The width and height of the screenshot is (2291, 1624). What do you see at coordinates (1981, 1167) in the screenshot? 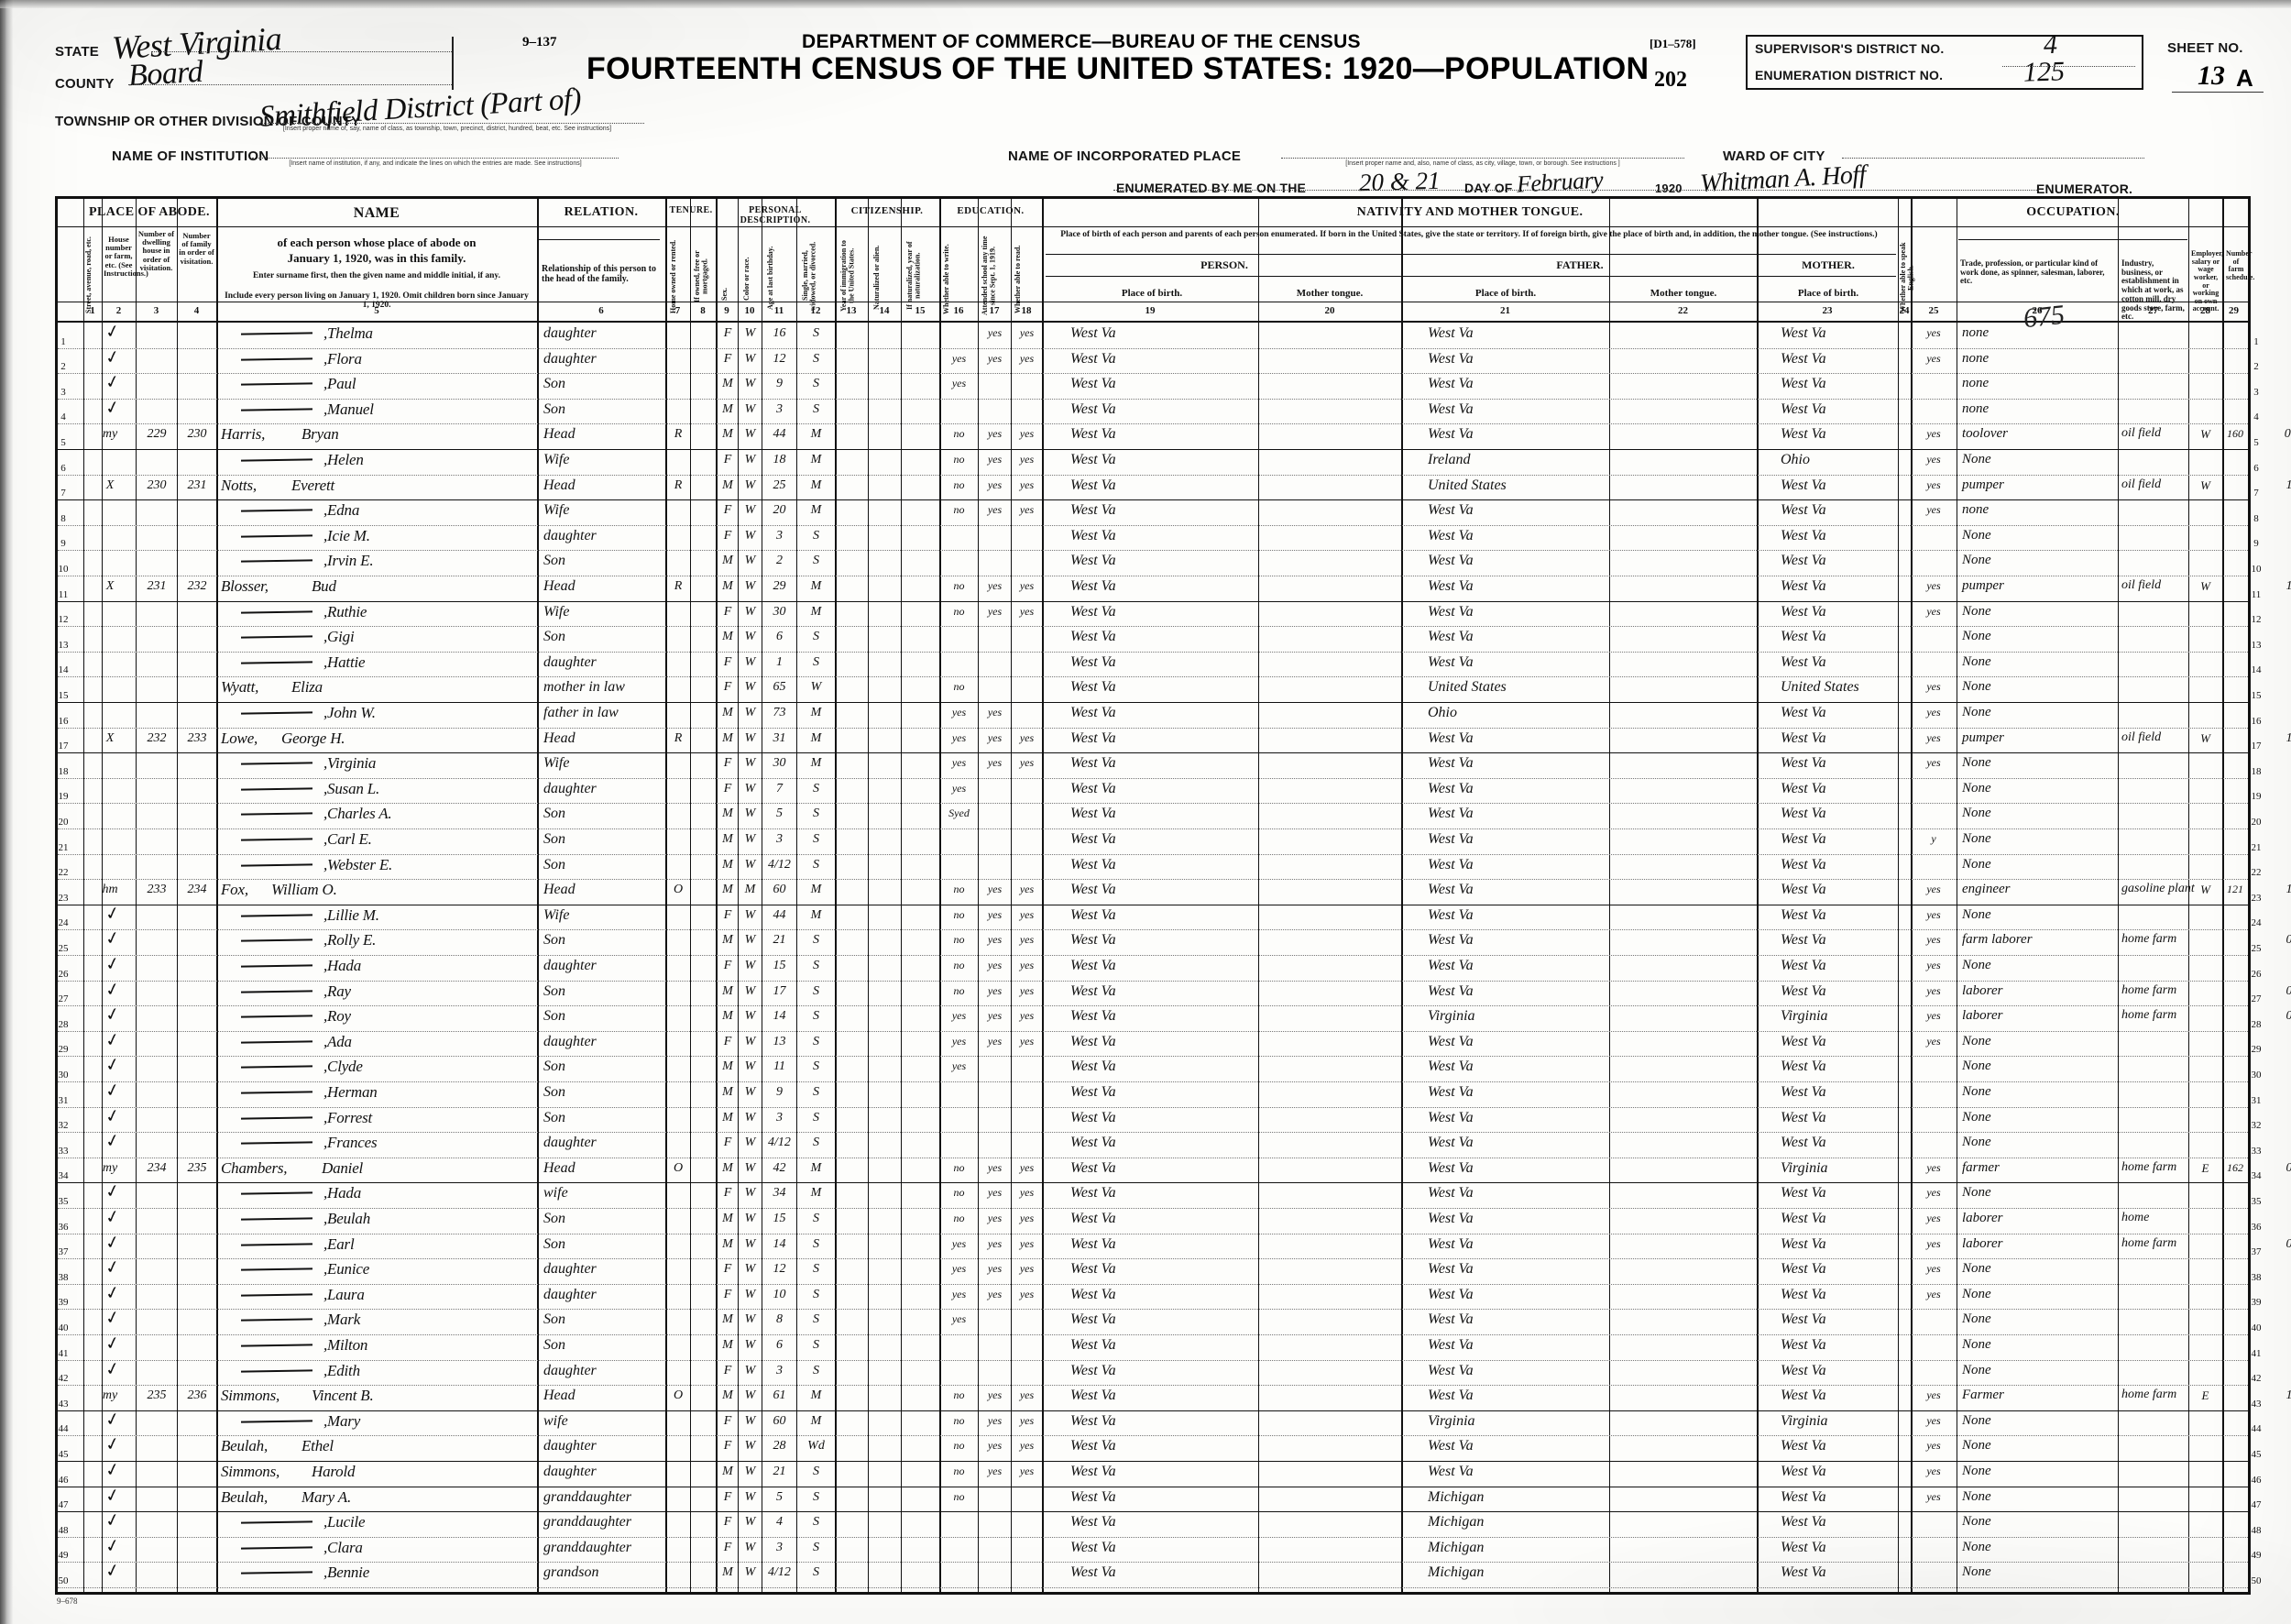
I see `occupation-trade: farmer` at bounding box center [1981, 1167].